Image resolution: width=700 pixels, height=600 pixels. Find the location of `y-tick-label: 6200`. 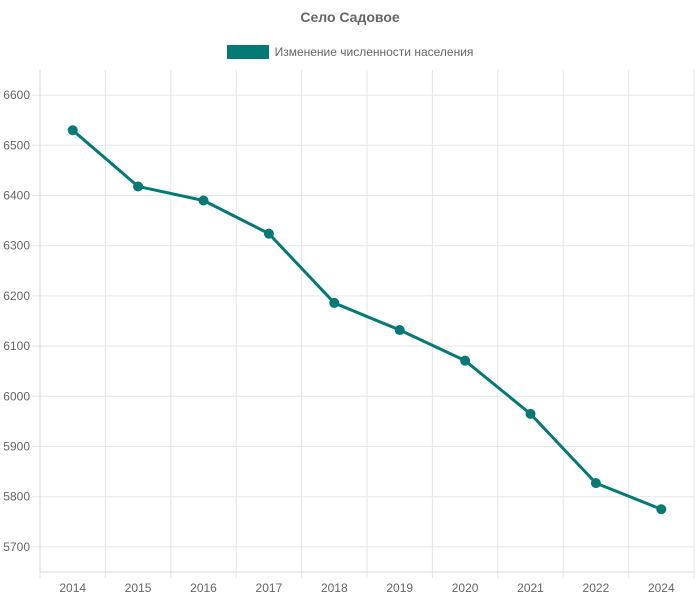

y-tick-label: 6200 is located at coordinates (16, 296).